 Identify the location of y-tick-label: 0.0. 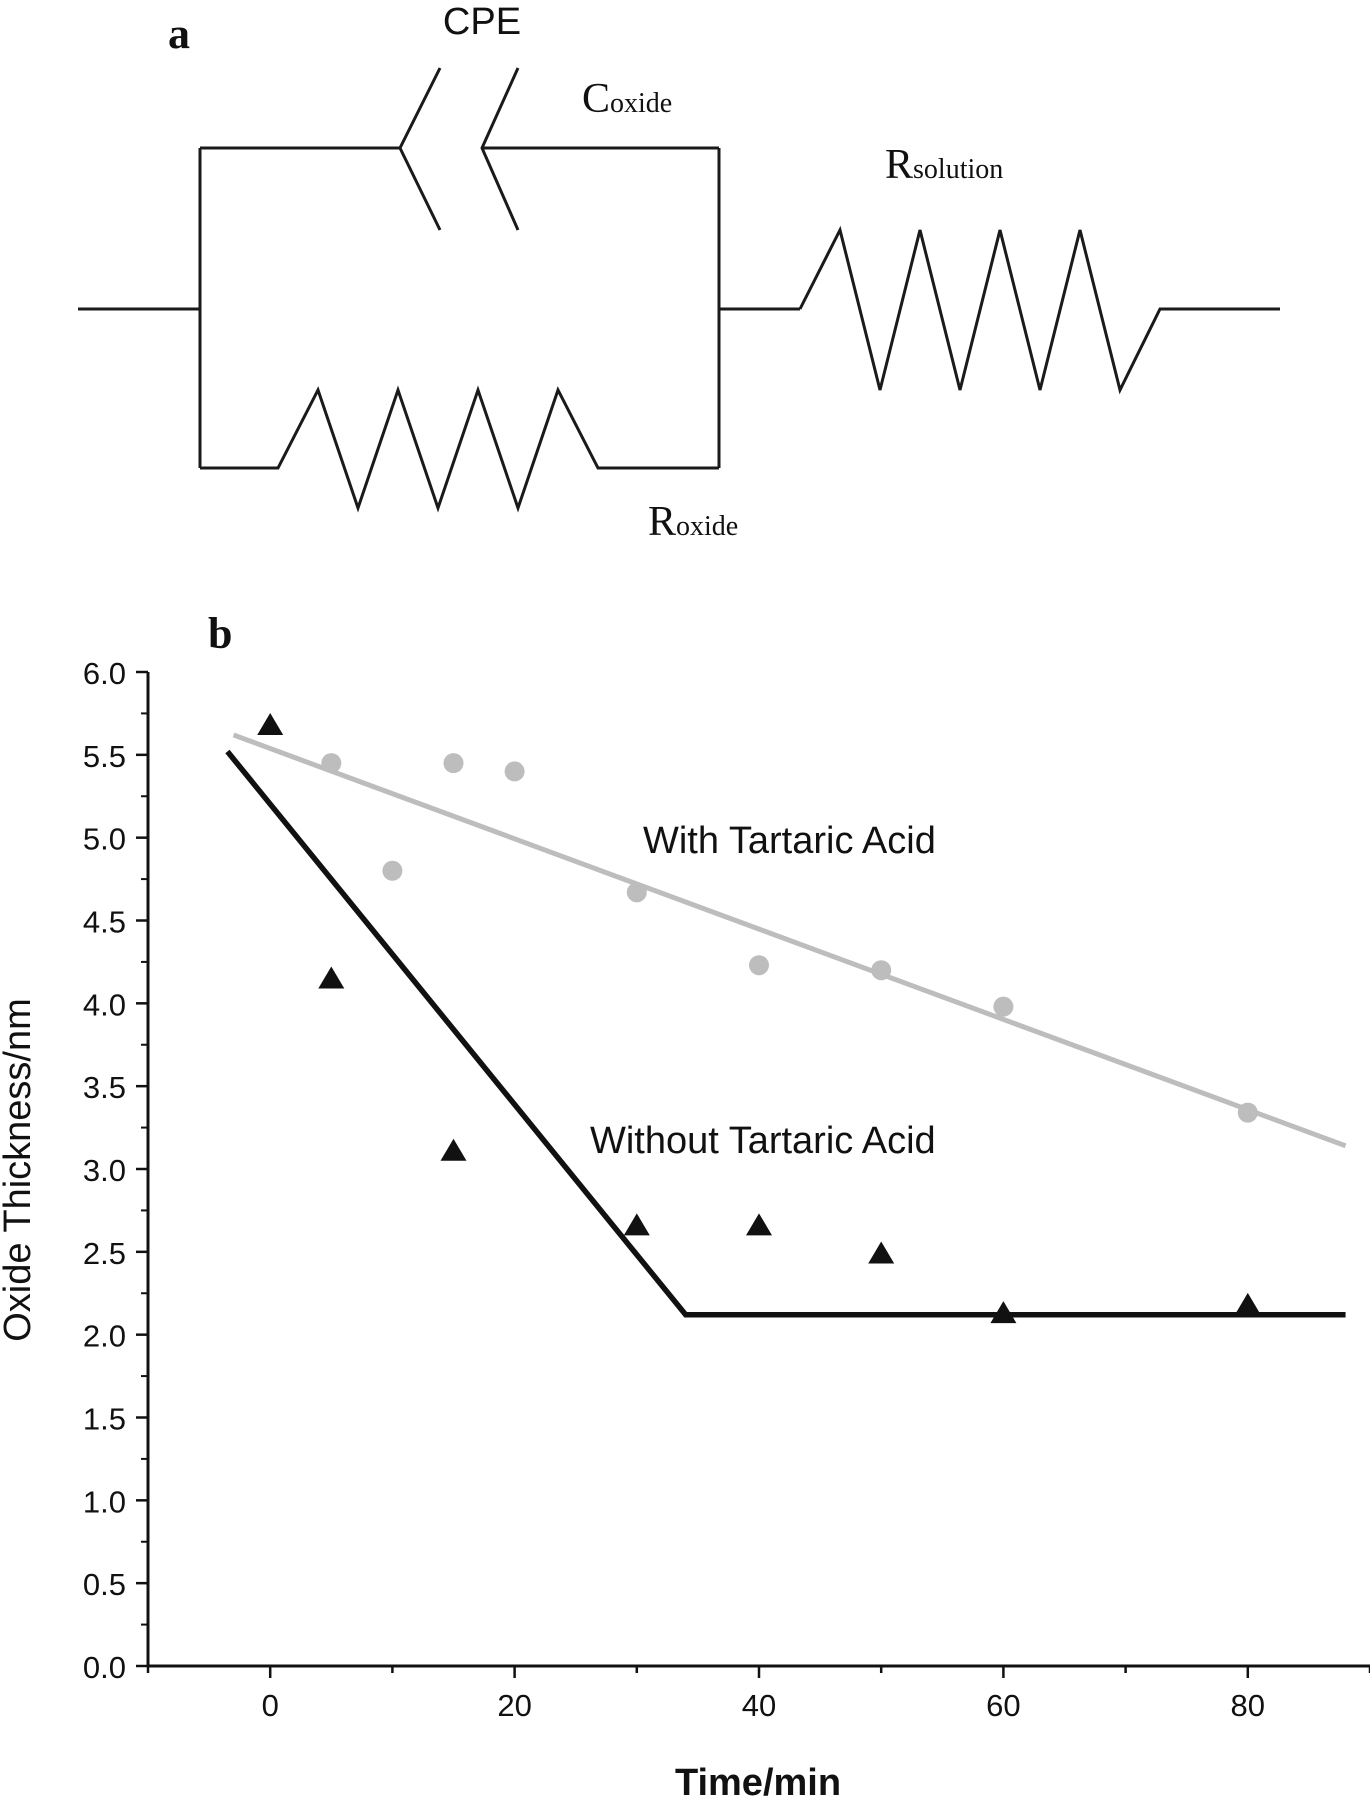
(104, 1667).